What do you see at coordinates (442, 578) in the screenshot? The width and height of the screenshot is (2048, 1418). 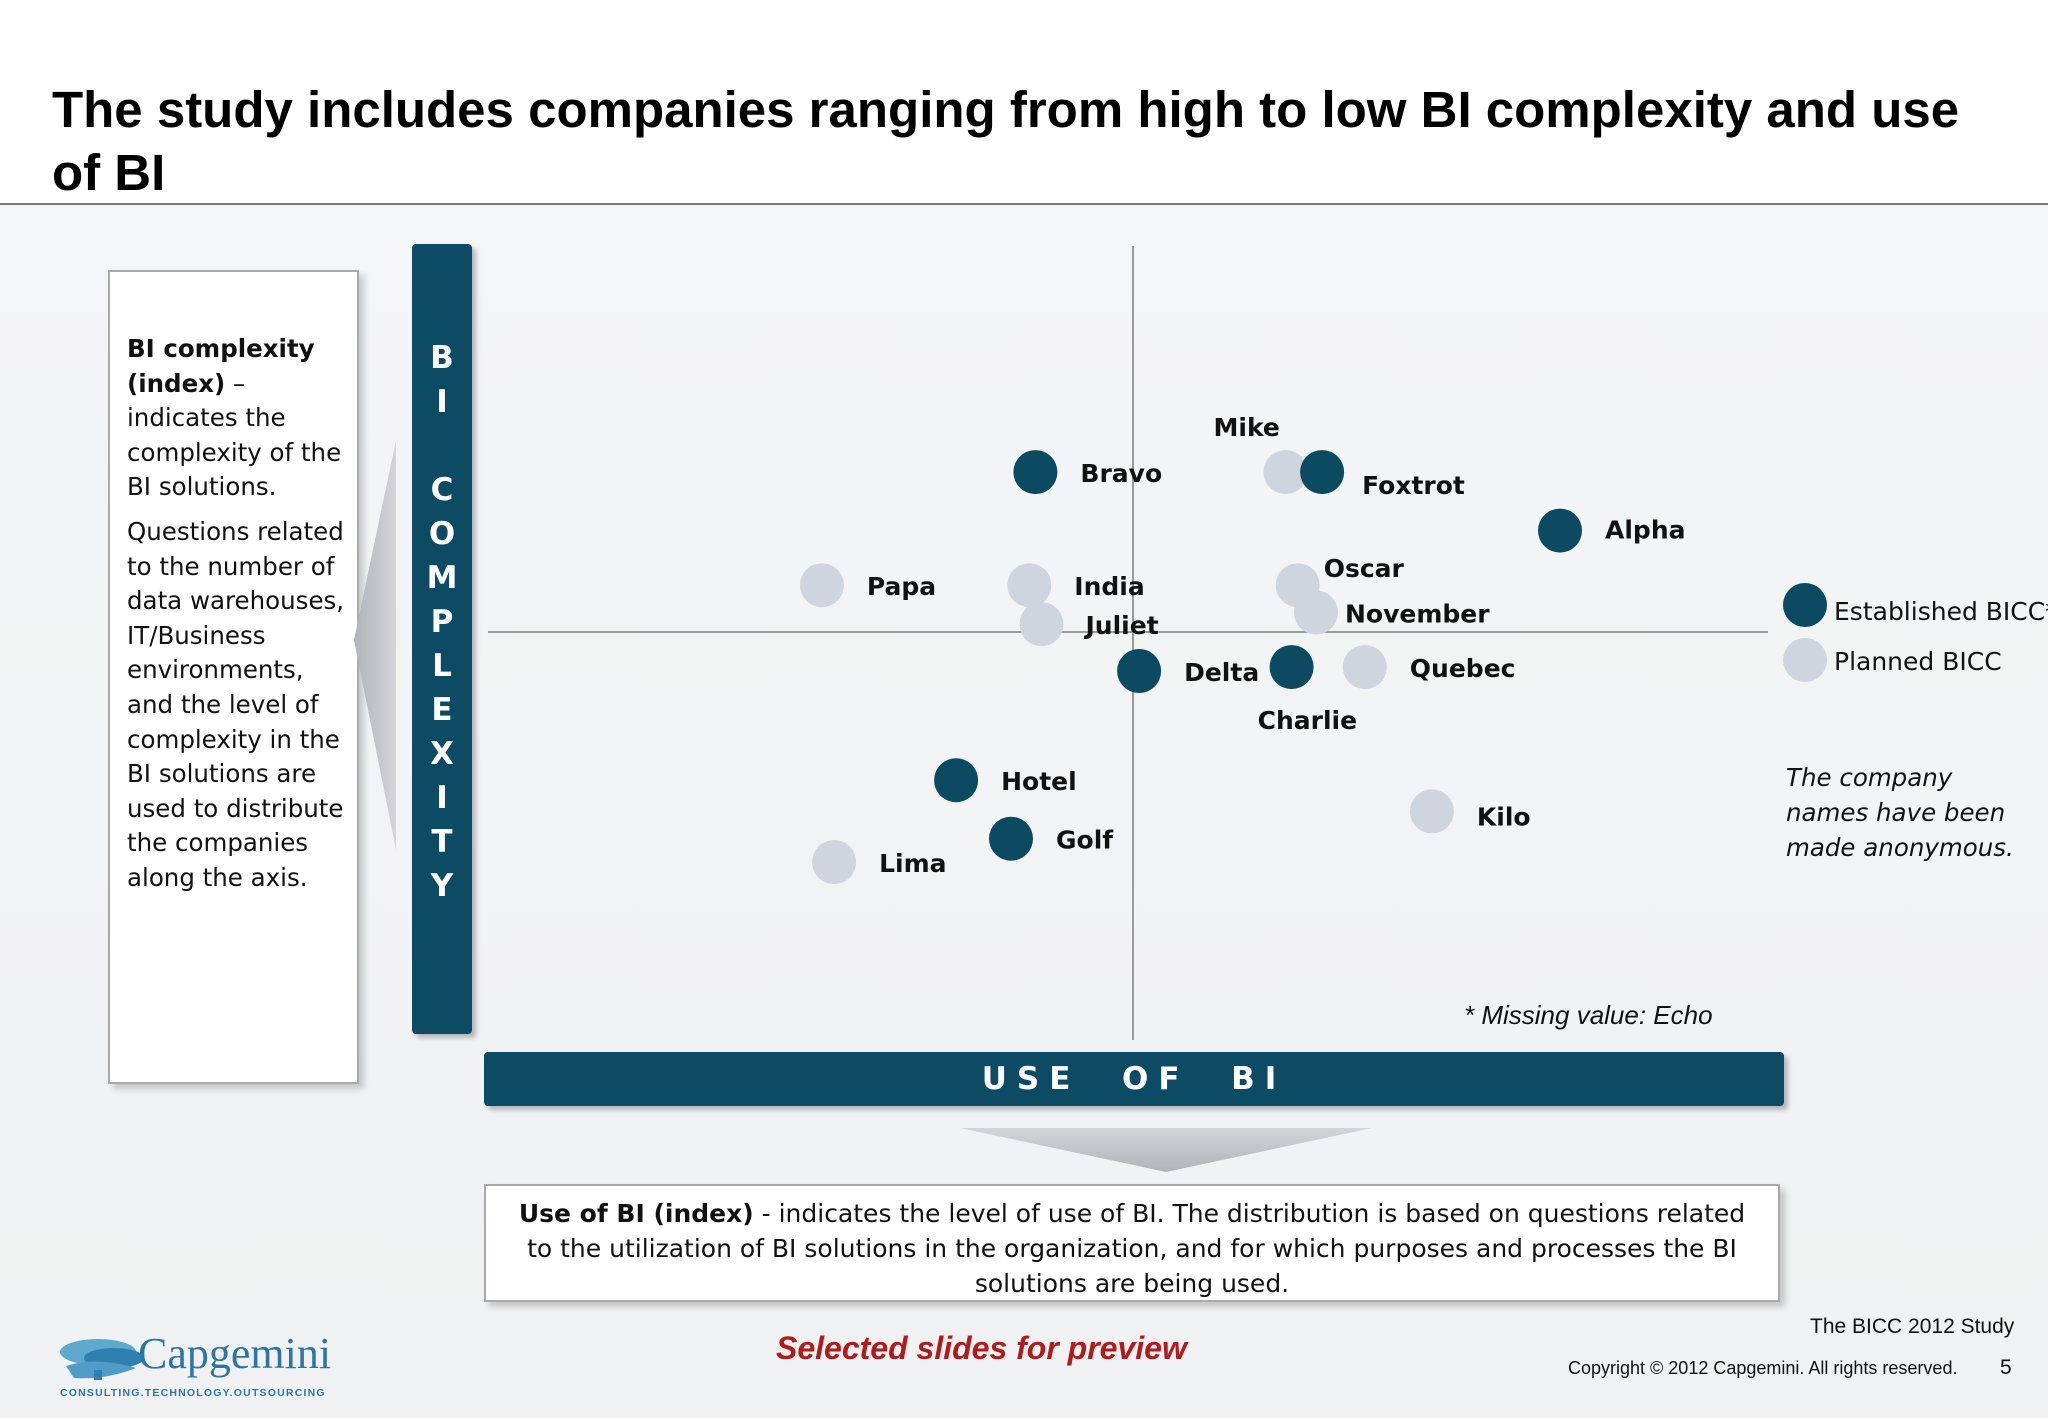 I see `y-axis-letter: M` at bounding box center [442, 578].